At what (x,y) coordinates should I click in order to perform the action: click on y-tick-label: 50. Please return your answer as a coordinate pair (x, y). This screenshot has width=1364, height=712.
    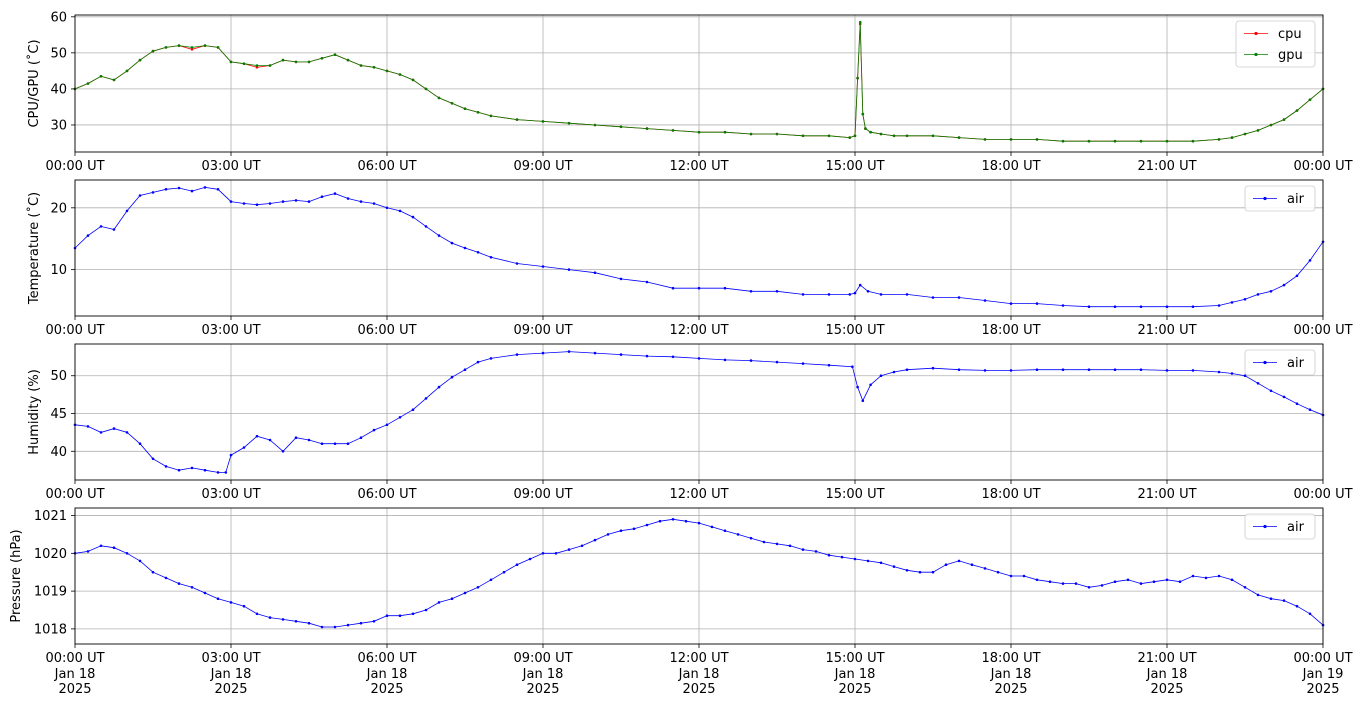
    Looking at the image, I should click on (58, 53).